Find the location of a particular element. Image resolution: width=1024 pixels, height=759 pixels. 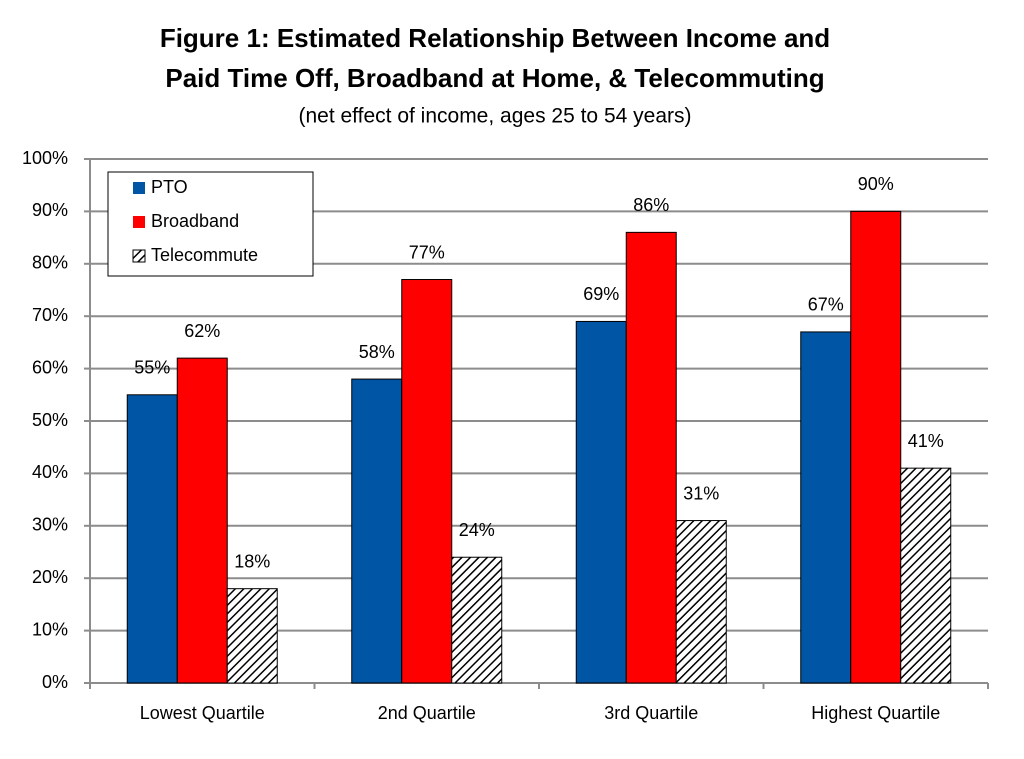

y-tick-label: 30% is located at coordinates (50, 525).